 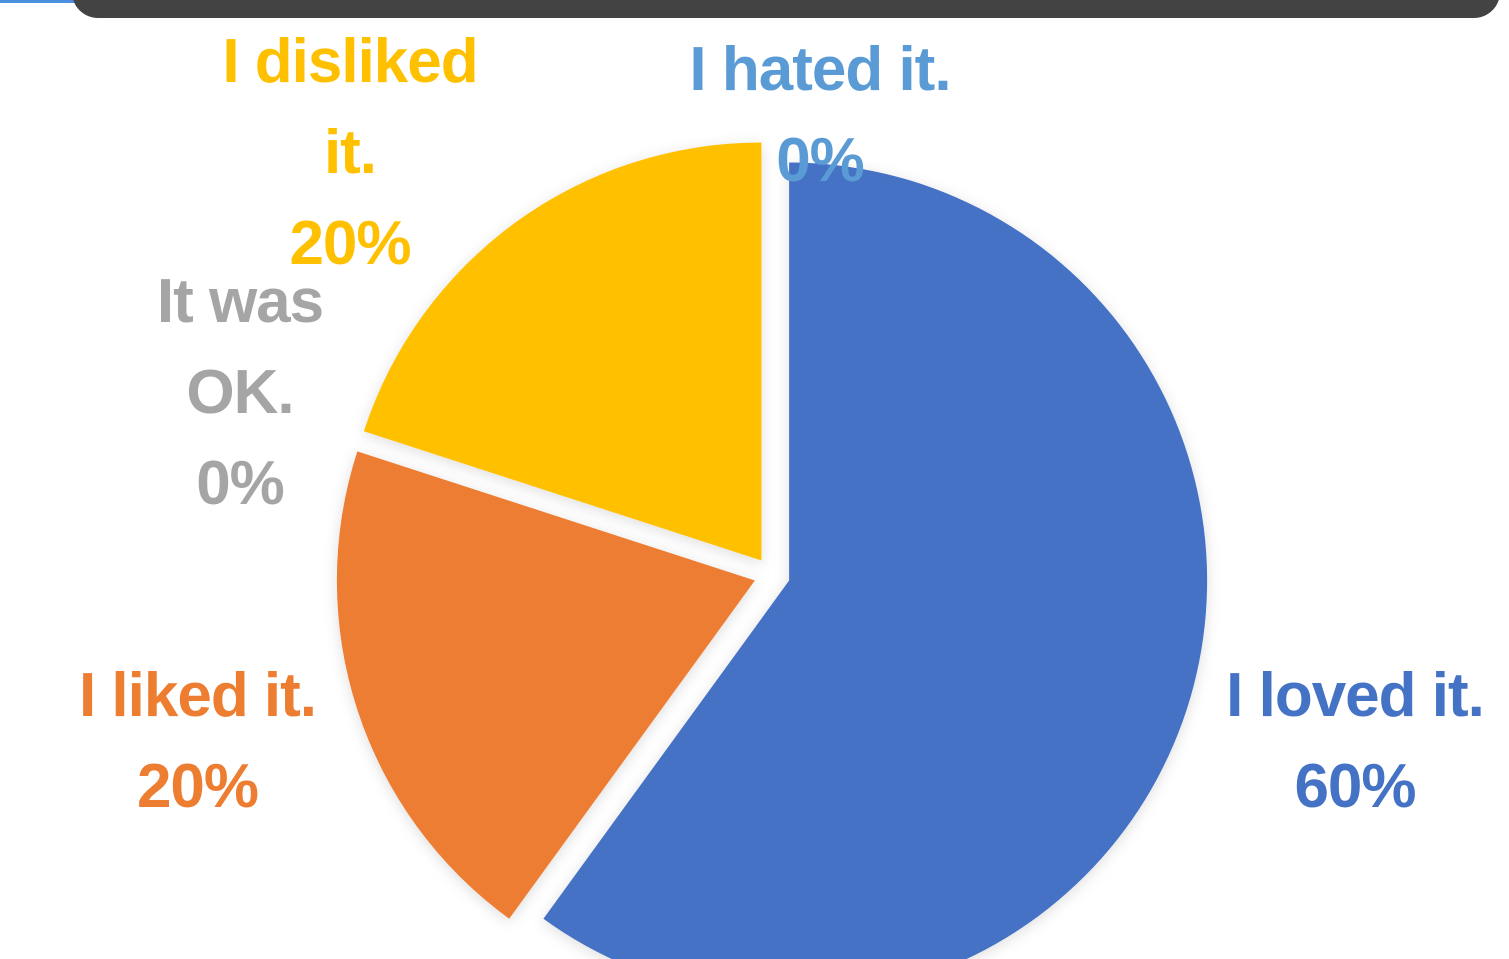 I want to click on label-liked-value: 20%, so click(x=197, y=786).